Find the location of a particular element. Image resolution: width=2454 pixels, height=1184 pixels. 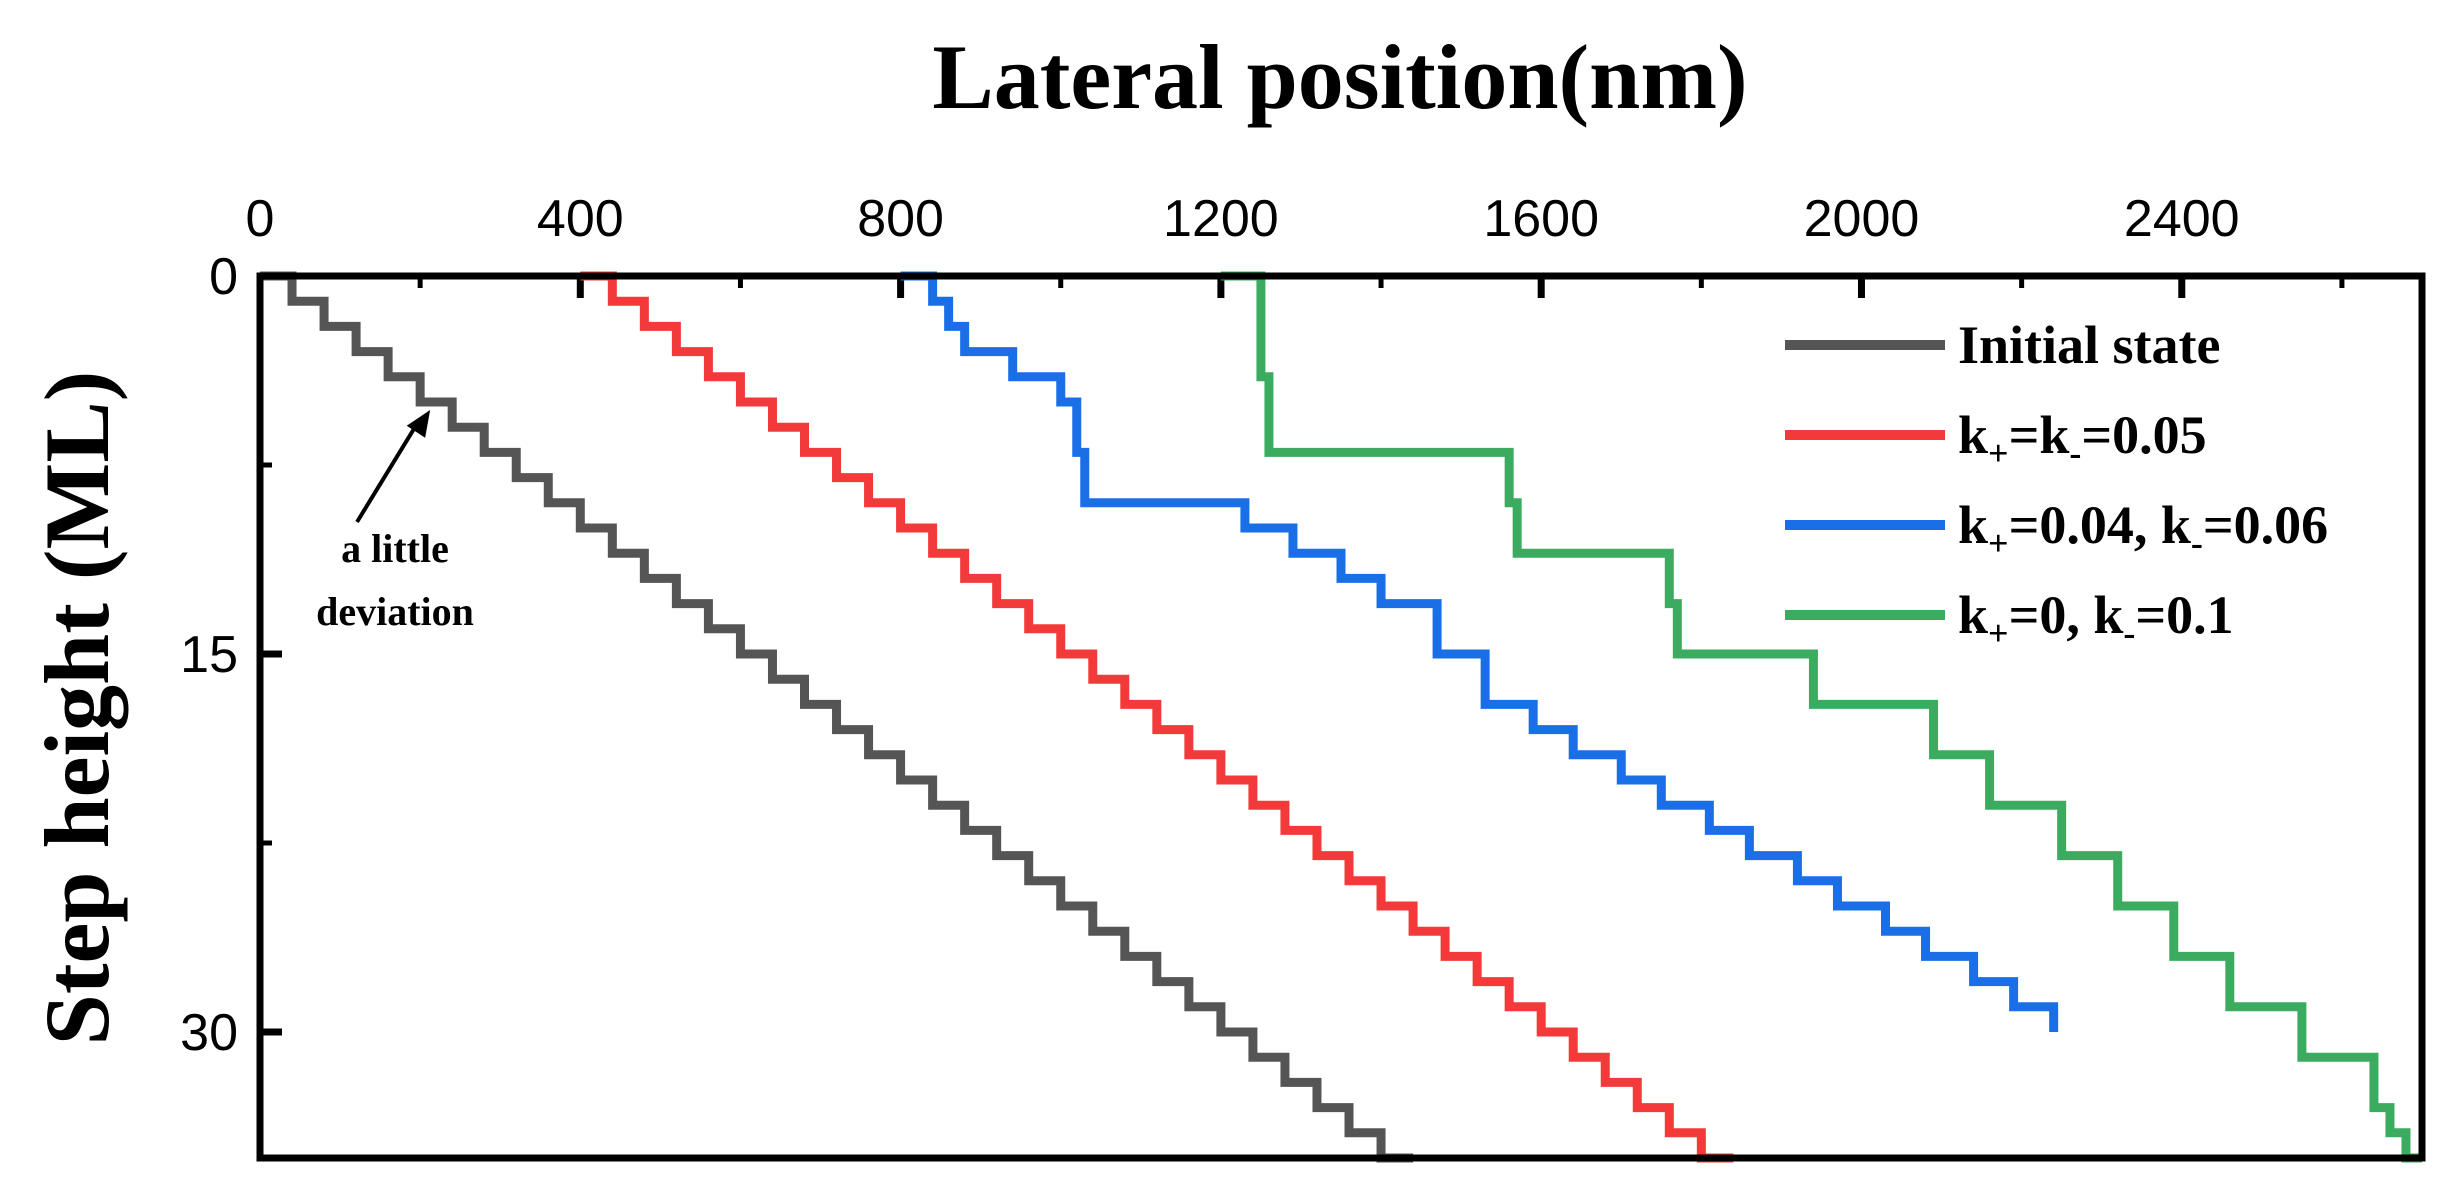

x-tick-label: 1200 is located at coordinates (1221, 219).